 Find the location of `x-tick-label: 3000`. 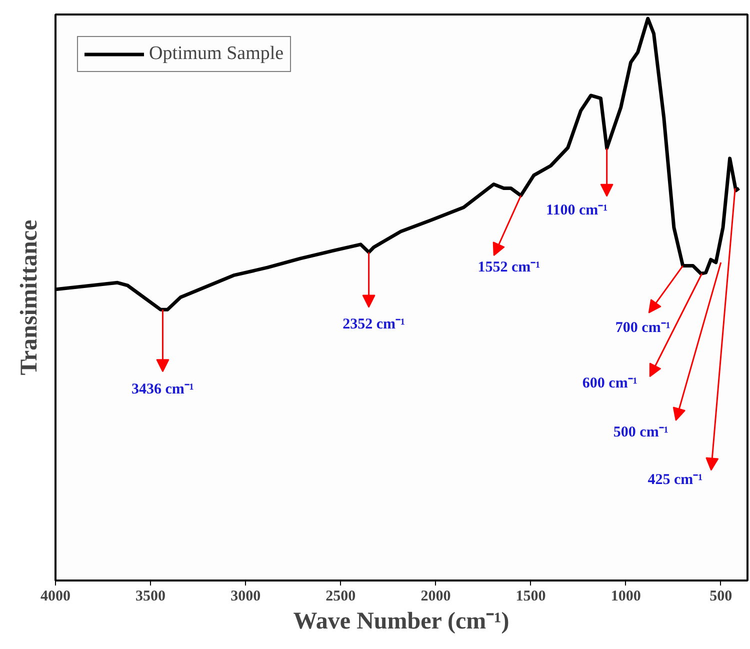

x-tick-label: 3000 is located at coordinates (245, 596).